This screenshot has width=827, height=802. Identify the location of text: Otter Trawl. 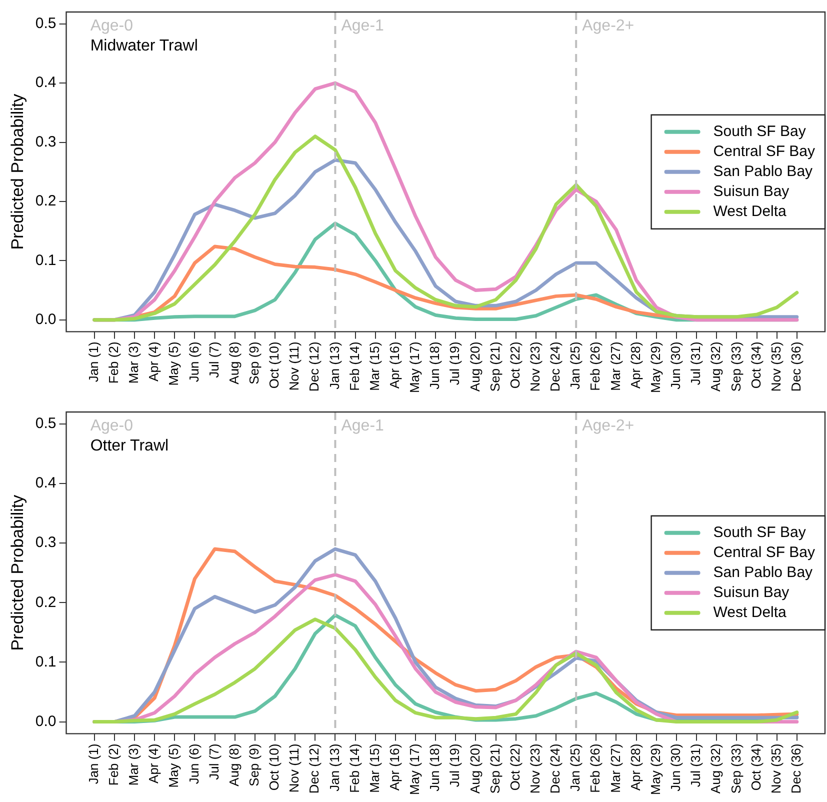
(129, 445).